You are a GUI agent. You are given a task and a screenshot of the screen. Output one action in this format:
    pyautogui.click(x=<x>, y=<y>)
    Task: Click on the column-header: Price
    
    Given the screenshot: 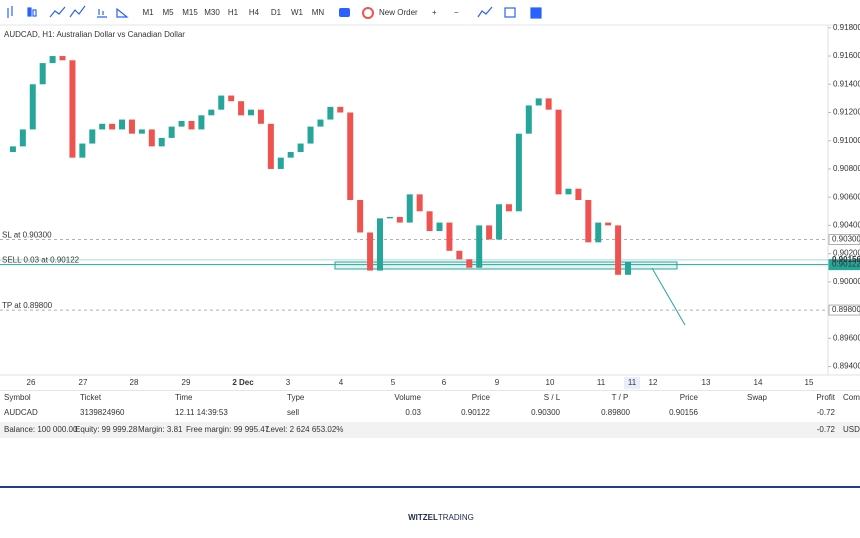 What is the action you would take?
    pyautogui.click(x=481, y=397)
    